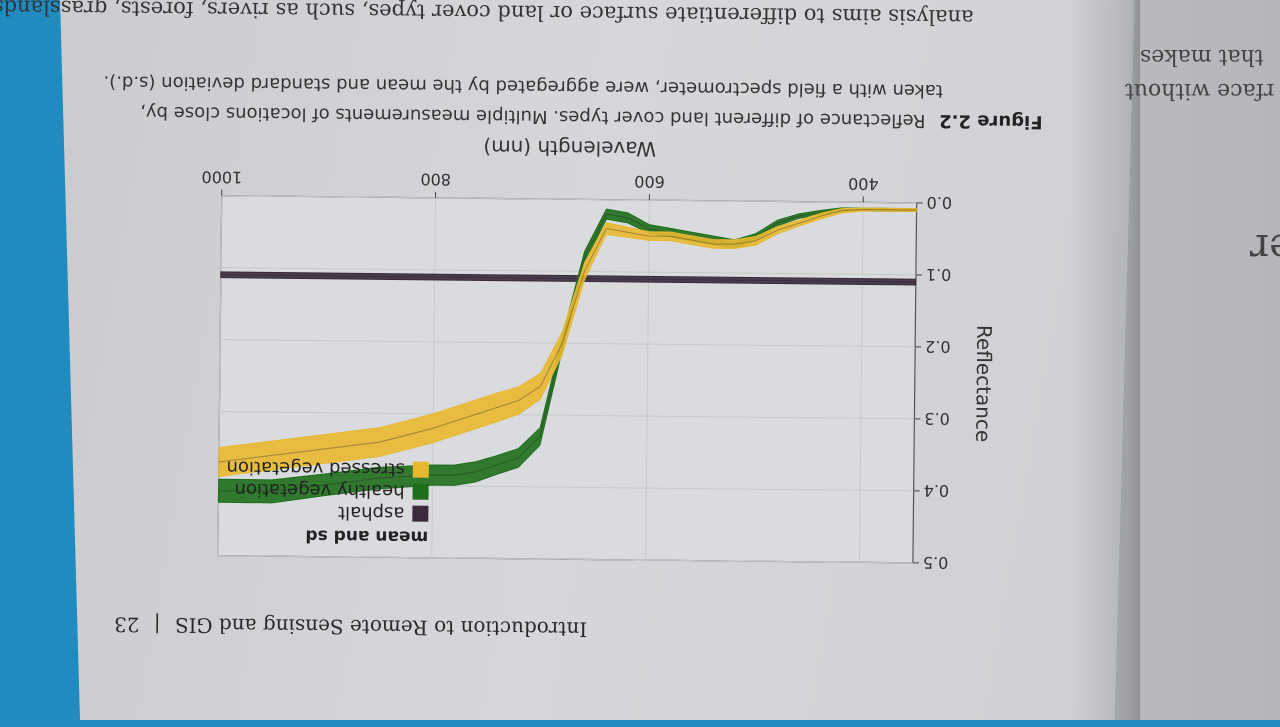  What do you see at coordinates (937, 418) in the screenshot?
I see `y-tick-label: 0.3` at bounding box center [937, 418].